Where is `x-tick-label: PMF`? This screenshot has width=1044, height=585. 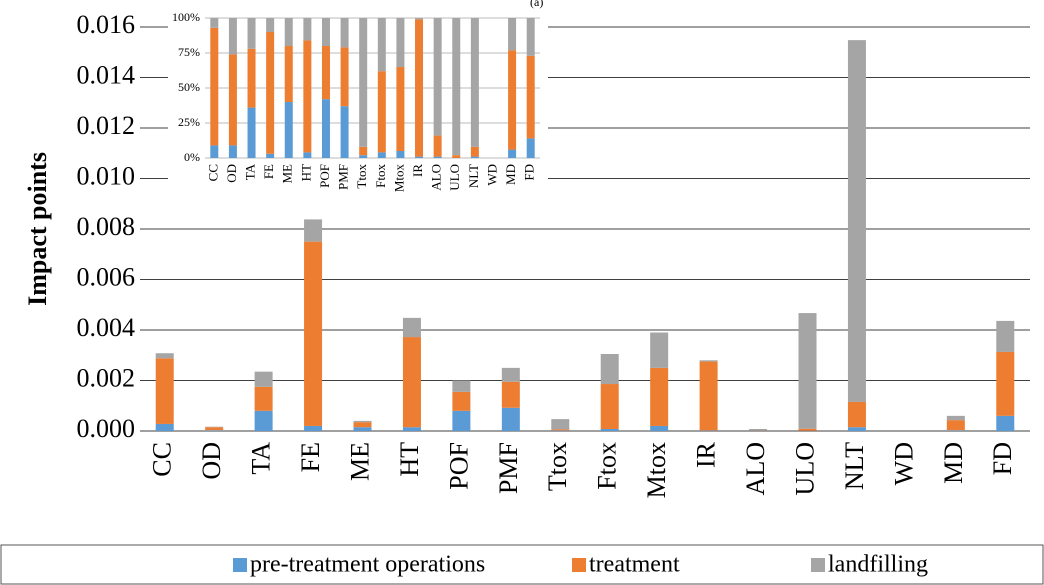
x-tick-label: PMF is located at coordinates (343, 177).